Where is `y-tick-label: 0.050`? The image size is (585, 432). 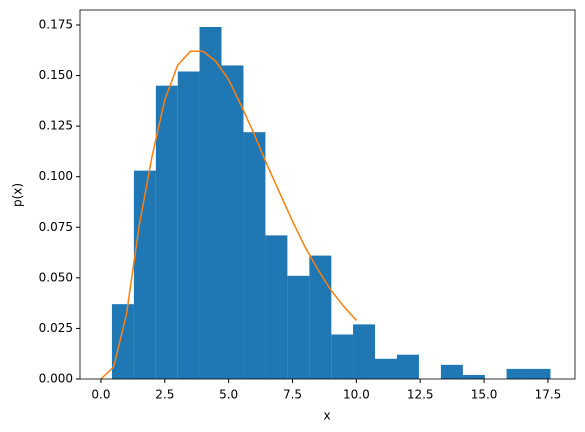
y-tick-label: 0.050 is located at coordinates (56, 277).